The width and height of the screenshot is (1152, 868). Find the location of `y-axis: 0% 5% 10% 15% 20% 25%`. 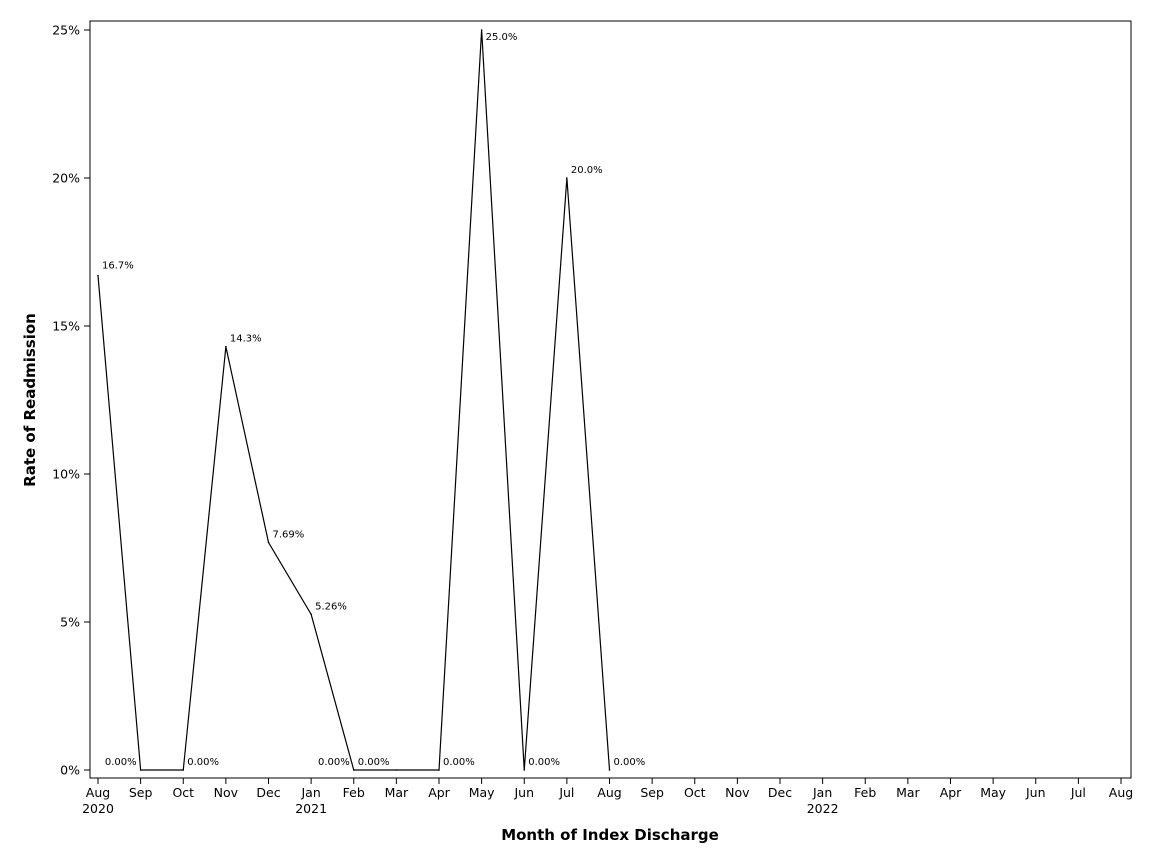

y-axis: 0% 5% 10% 15% 20% 25% is located at coordinates (71, 400).